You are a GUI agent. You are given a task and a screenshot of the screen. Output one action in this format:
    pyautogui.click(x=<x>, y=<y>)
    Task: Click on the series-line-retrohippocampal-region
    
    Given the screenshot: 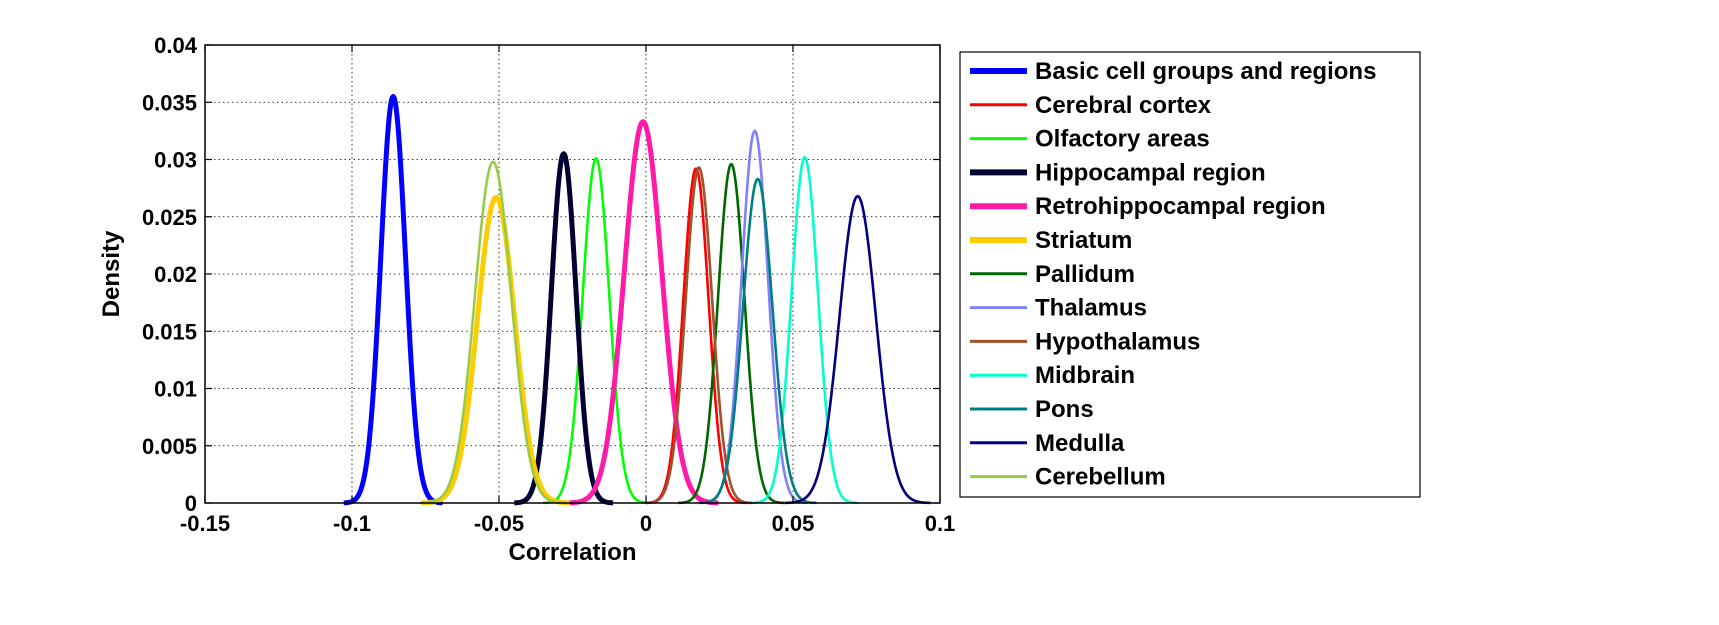 What is the action you would take?
    pyautogui.click(x=643, y=312)
    